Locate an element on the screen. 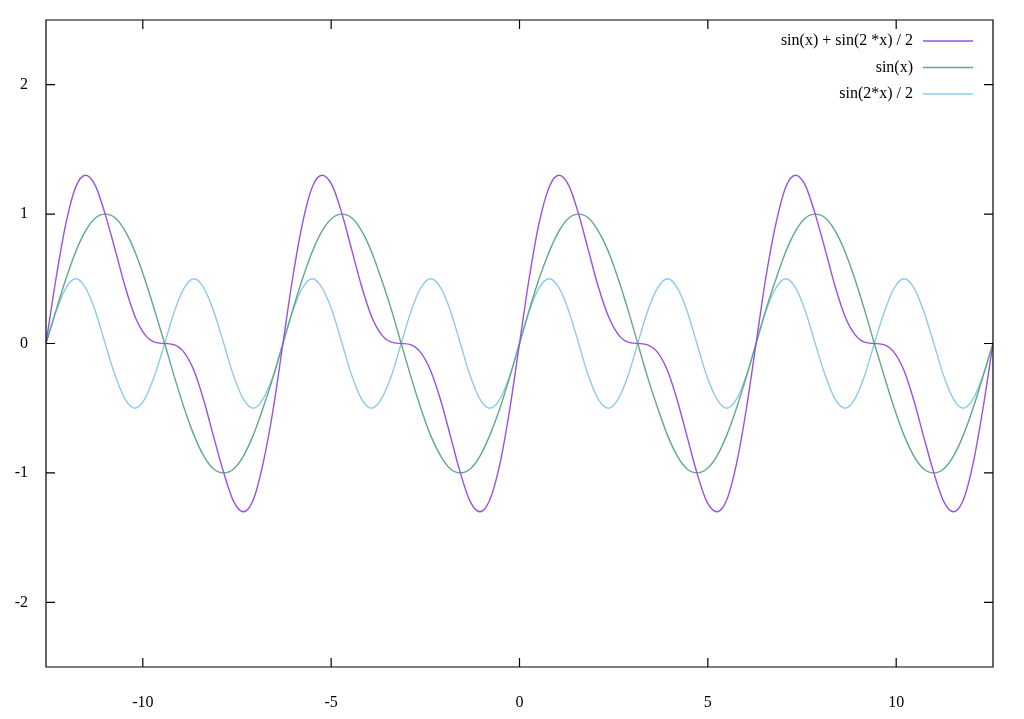  legend-label: sin(x) is located at coordinates (894, 66).